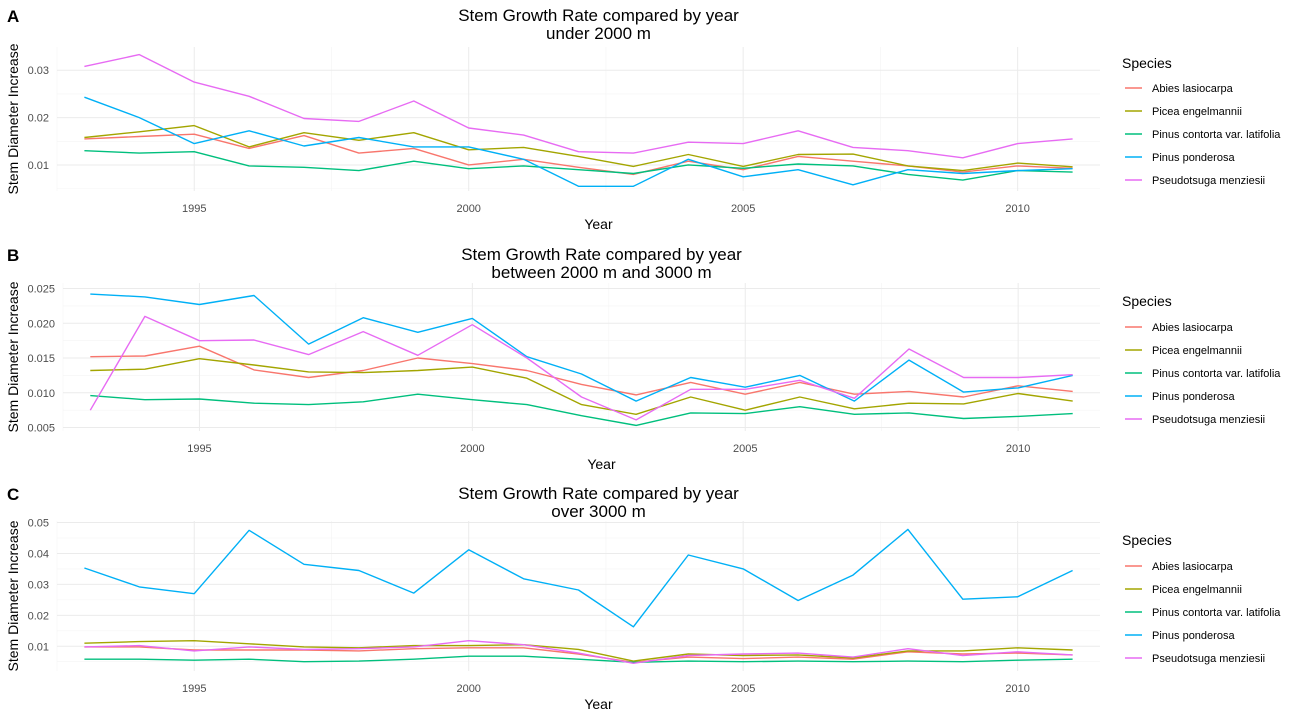  Describe the element at coordinates (598, 33) in the screenshot. I see `chart-subtitle: under 2000 m` at that location.